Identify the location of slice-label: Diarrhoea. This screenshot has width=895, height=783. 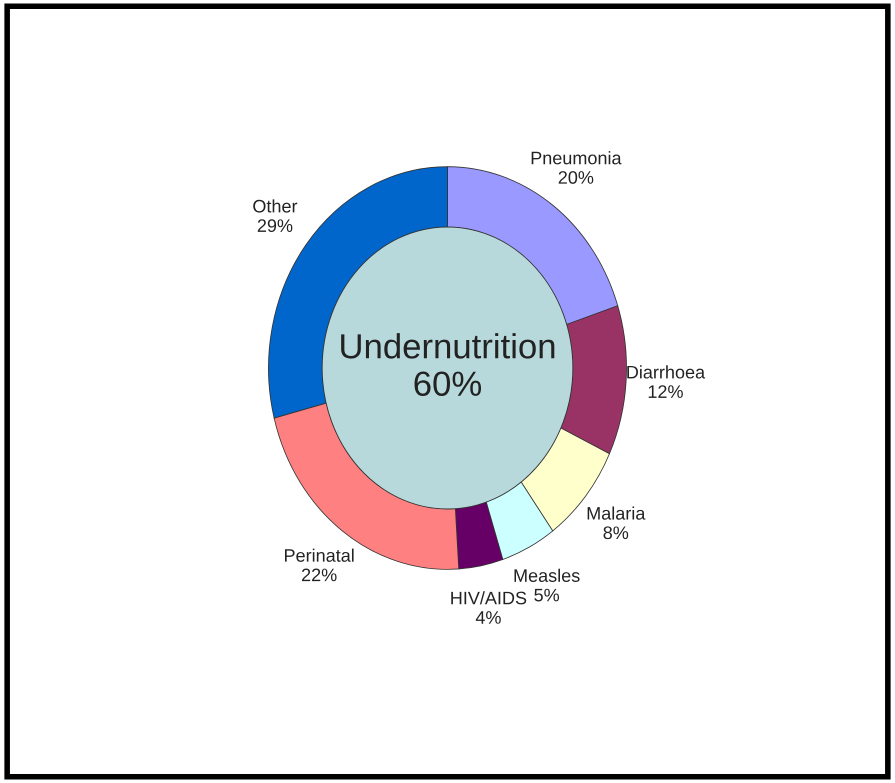
(666, 372).